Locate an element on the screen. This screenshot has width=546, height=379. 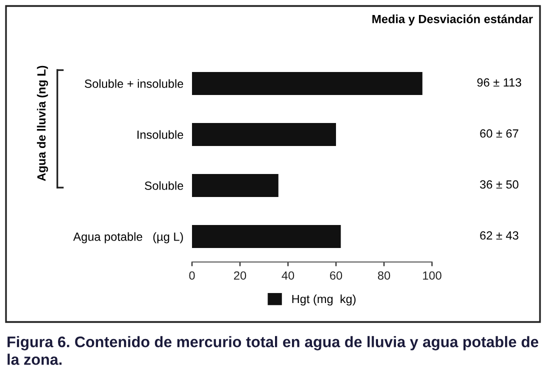
x-tick-label: 0 is located at coordinates (192, 275).